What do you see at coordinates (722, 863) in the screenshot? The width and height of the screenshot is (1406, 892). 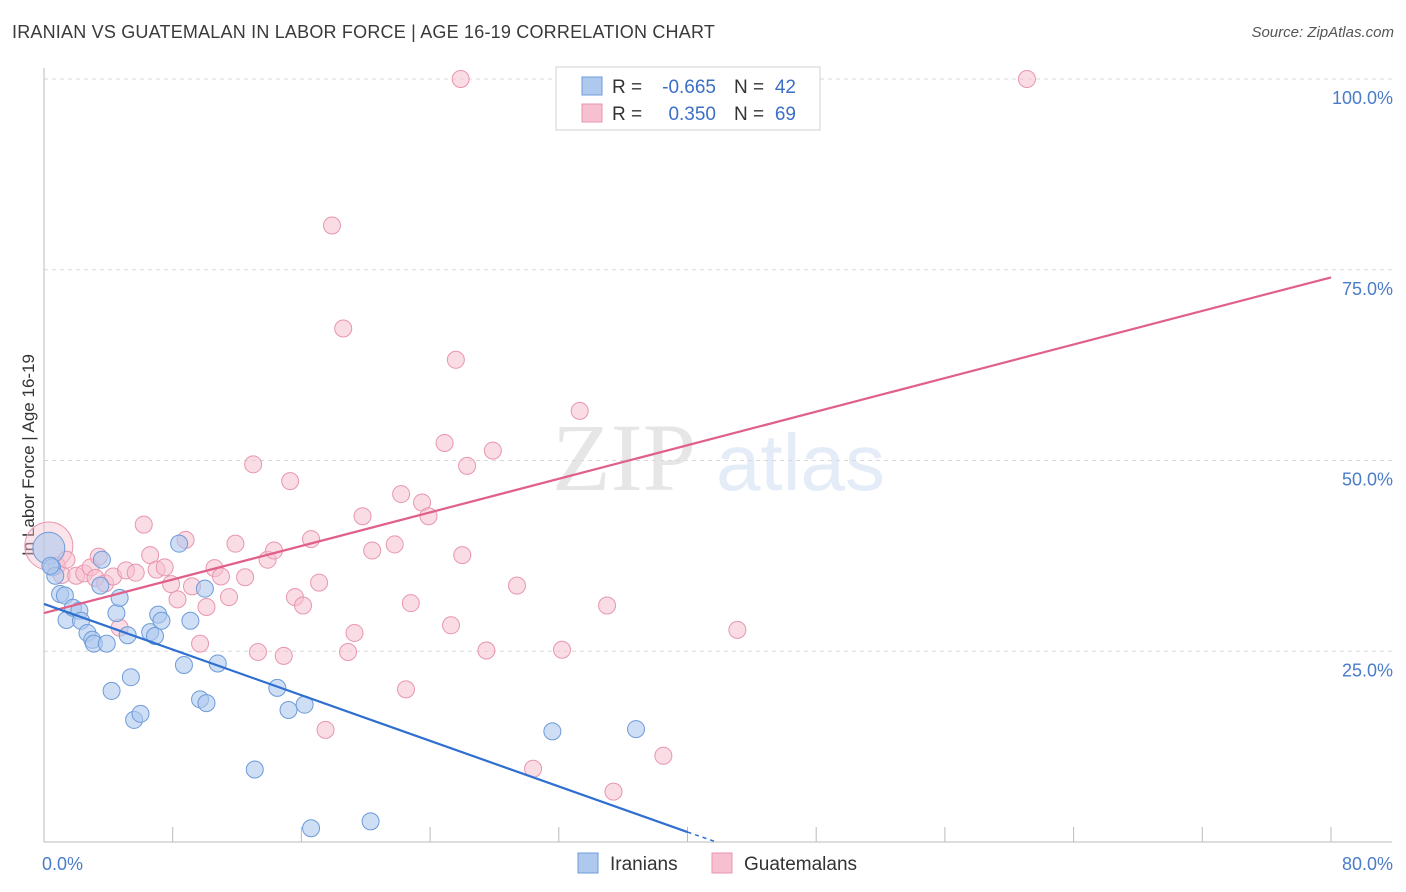 I see `bottom-legend-swatch-guatemalans` at bounding box center [722, 863].